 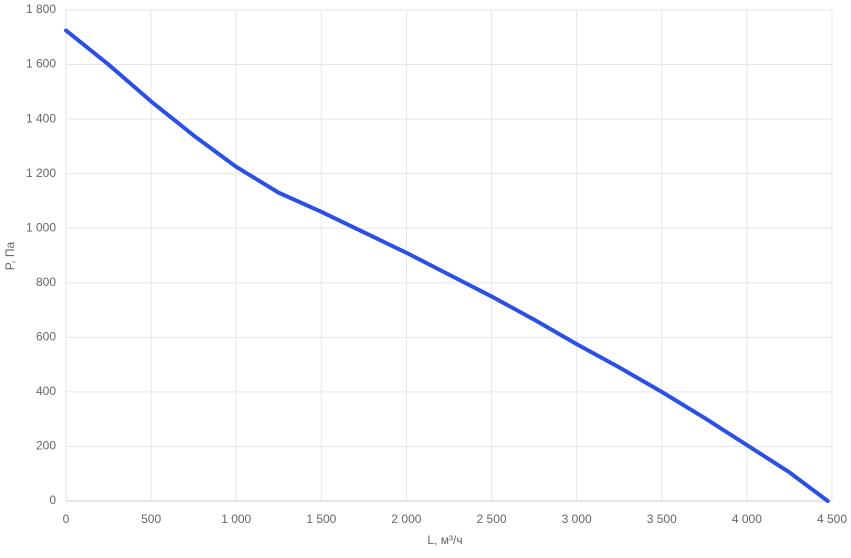 I want to click on x-tick-label: 0, so click(x=66, y=519).